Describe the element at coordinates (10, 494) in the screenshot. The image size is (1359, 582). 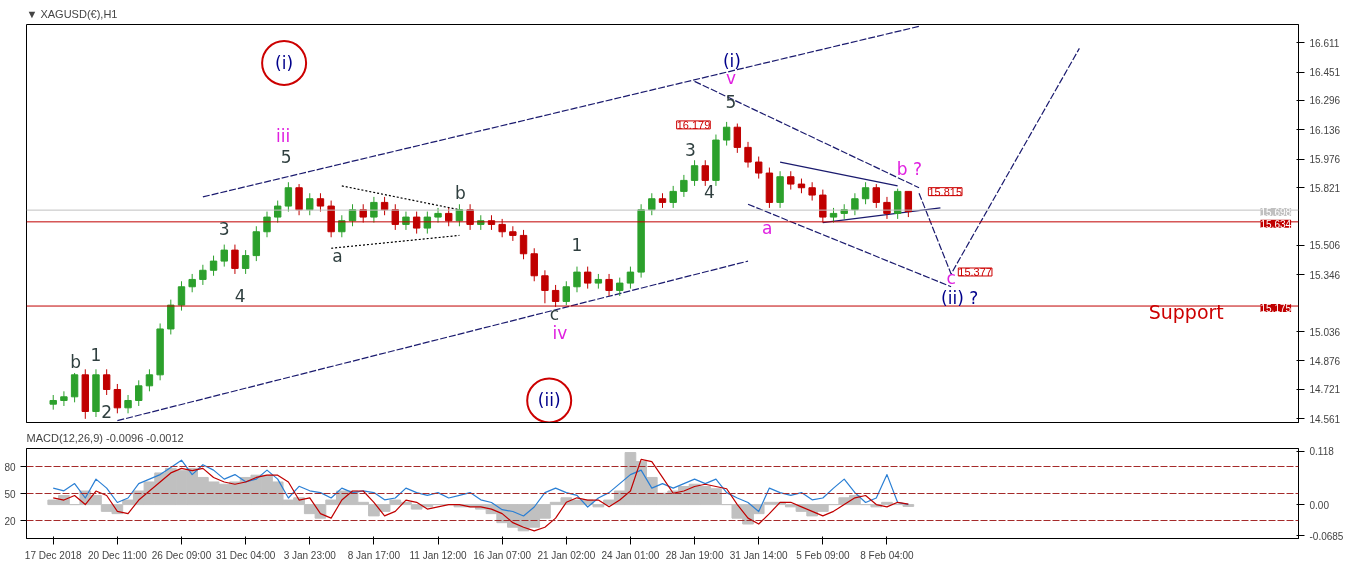
I see `y2-tick-label: 50` at that location.